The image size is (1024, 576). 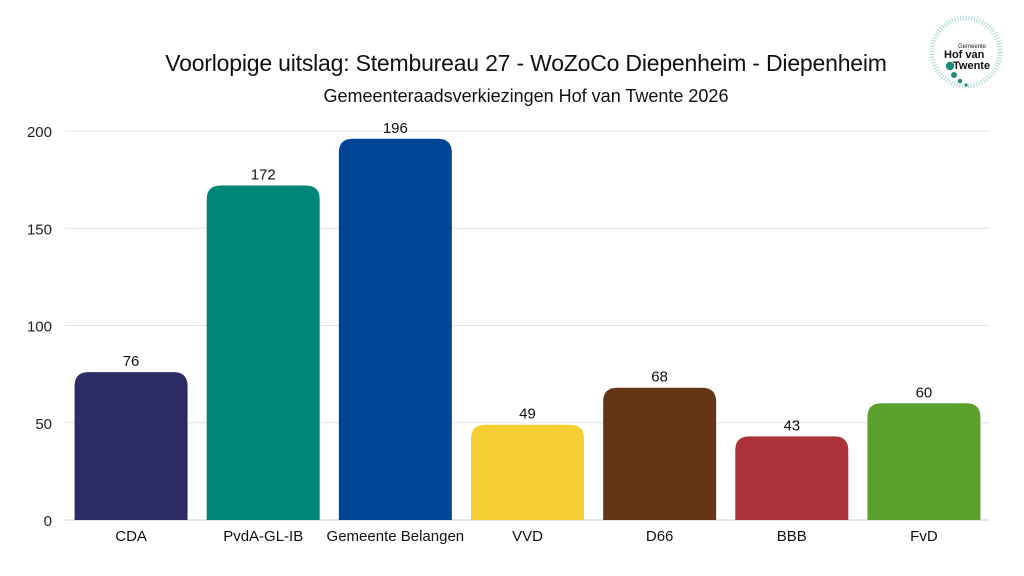 I want to click on data-label: 43, so click(x=791, y=425).